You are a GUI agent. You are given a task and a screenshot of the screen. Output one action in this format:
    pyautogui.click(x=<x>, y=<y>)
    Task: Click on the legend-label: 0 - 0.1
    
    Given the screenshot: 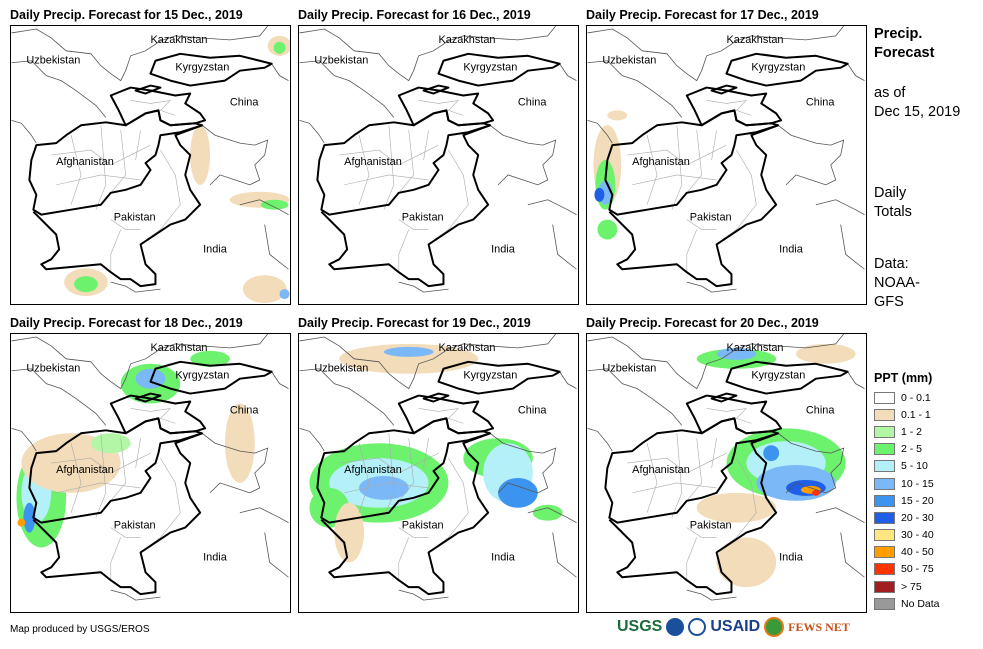 What is the action you would take?
    pyautogui.click(x=916, y=397)
    